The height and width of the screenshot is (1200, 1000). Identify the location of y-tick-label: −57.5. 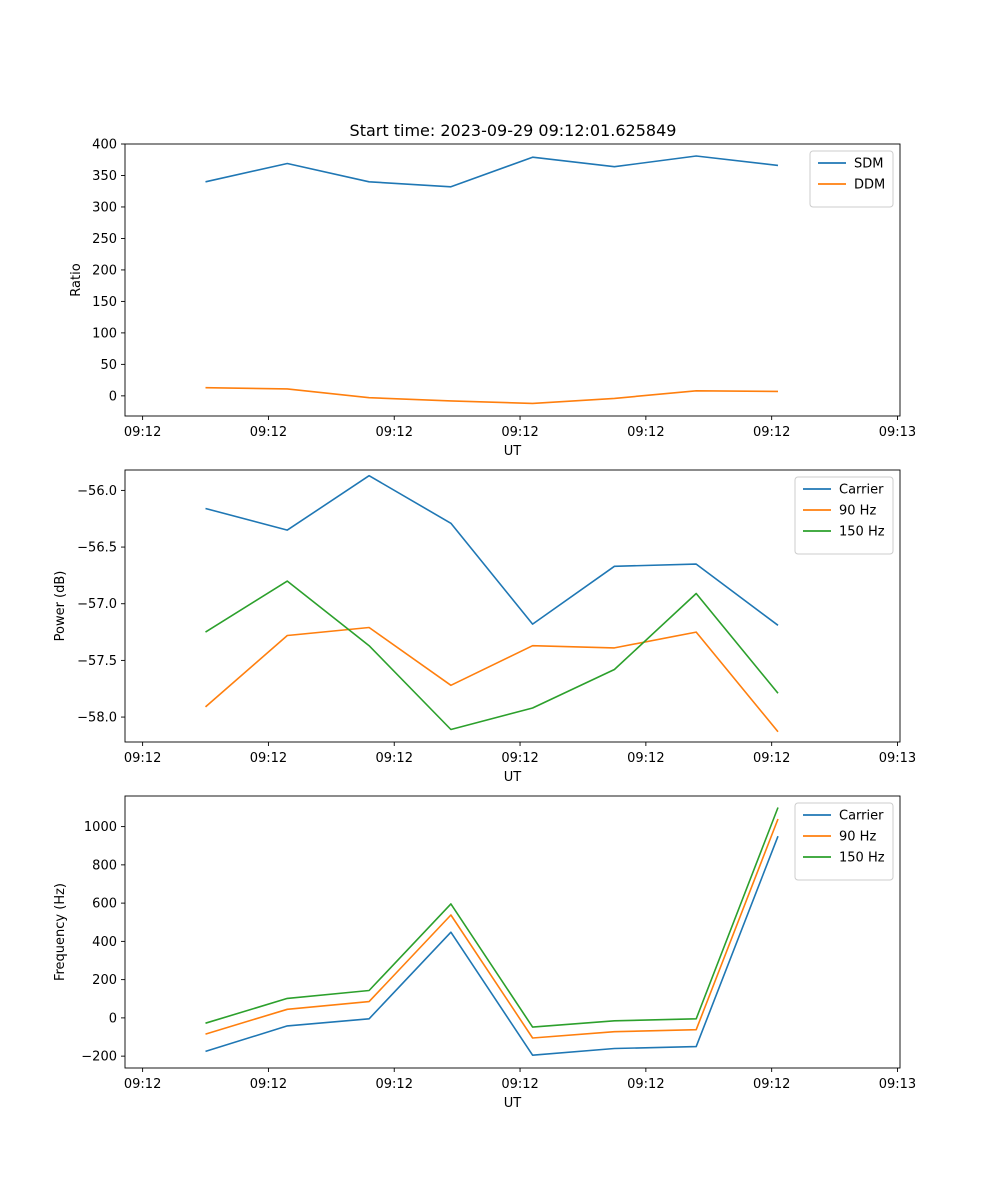
(97, 661).